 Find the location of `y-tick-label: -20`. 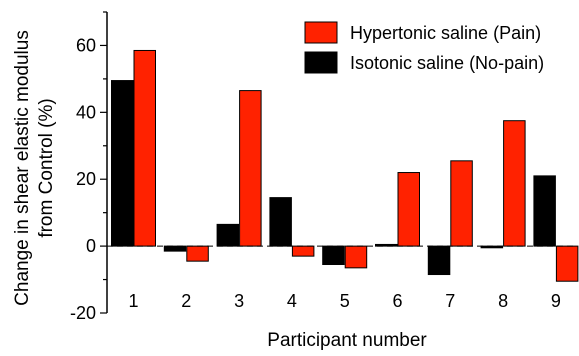

y-tick-label: -20 is located at coordinates (83, 313).